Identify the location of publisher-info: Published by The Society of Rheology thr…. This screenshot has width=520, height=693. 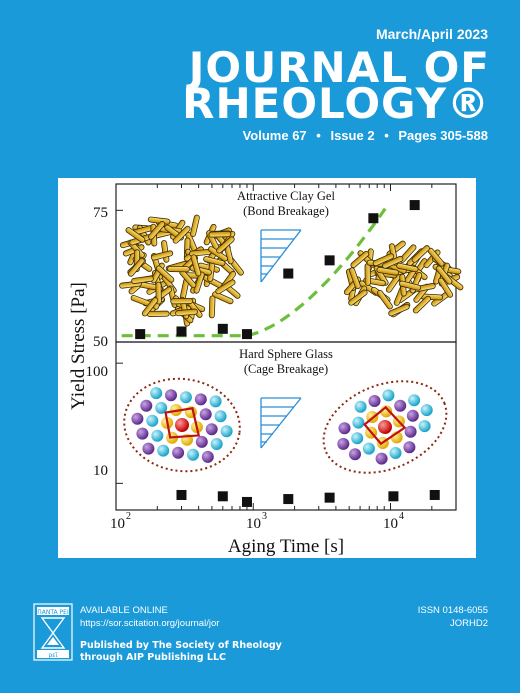
(181, 652).